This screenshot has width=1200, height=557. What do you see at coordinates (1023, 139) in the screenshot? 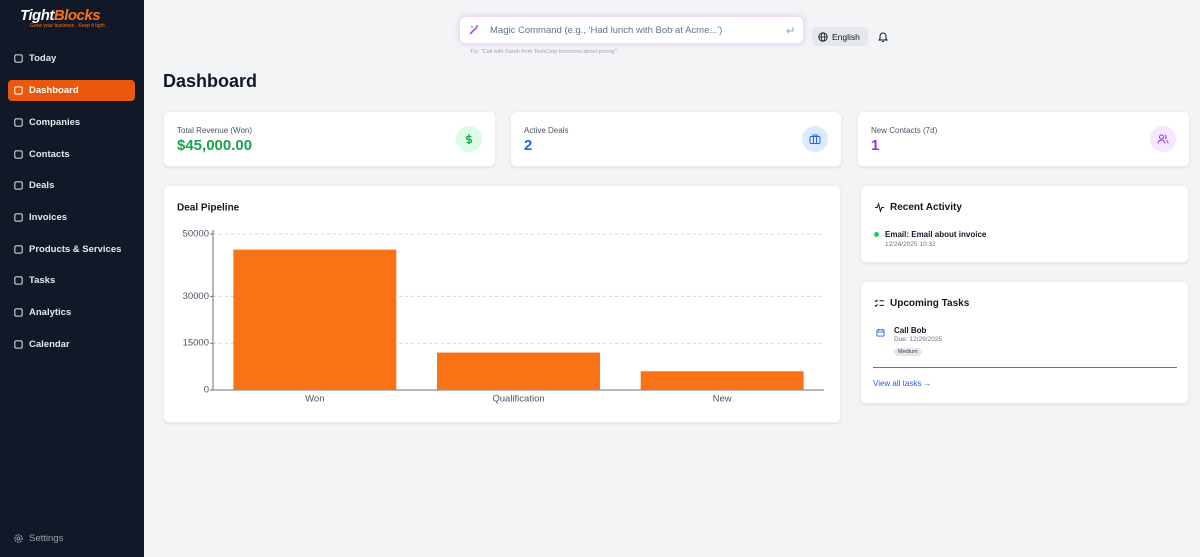
I see `stat-card: New Contacts (7d) 1` at bounding box center [1023, 139].